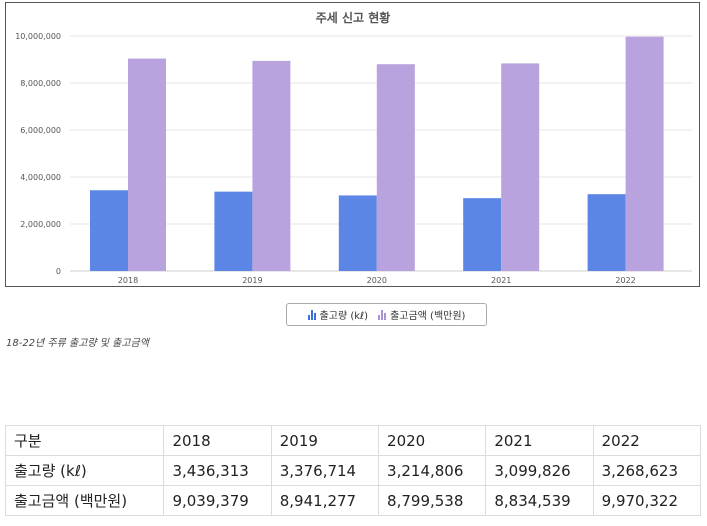 The height and width of the screenshot is (526, 707). What do you see at coordinates (647, 500) in the screenshot?
I see `table-cell: 9,970,322` at bounding box center [647, 500].